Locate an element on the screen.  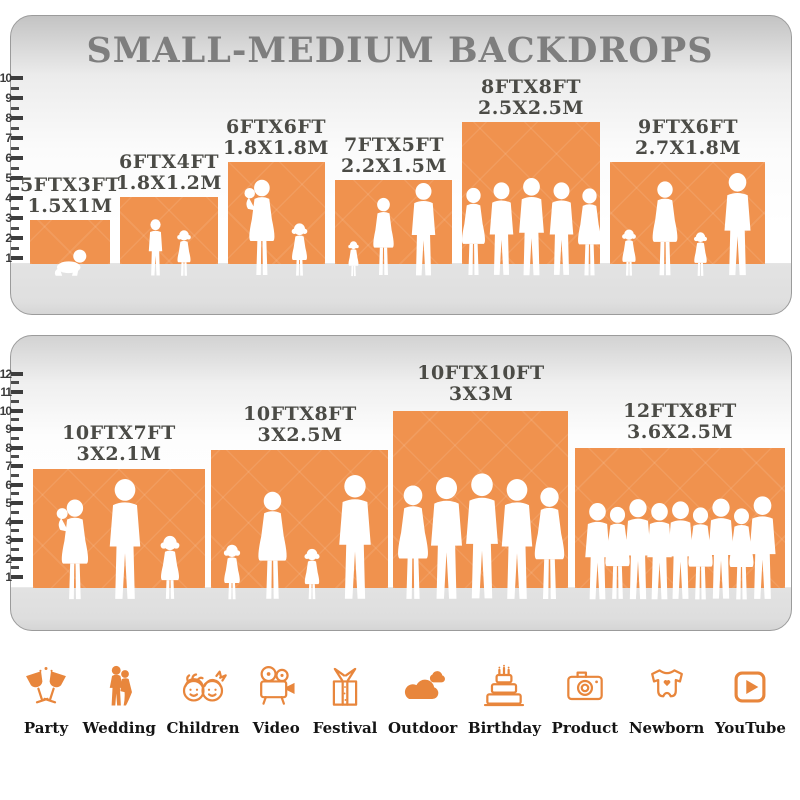
category-video: Video is located at coordinates (276, 699).